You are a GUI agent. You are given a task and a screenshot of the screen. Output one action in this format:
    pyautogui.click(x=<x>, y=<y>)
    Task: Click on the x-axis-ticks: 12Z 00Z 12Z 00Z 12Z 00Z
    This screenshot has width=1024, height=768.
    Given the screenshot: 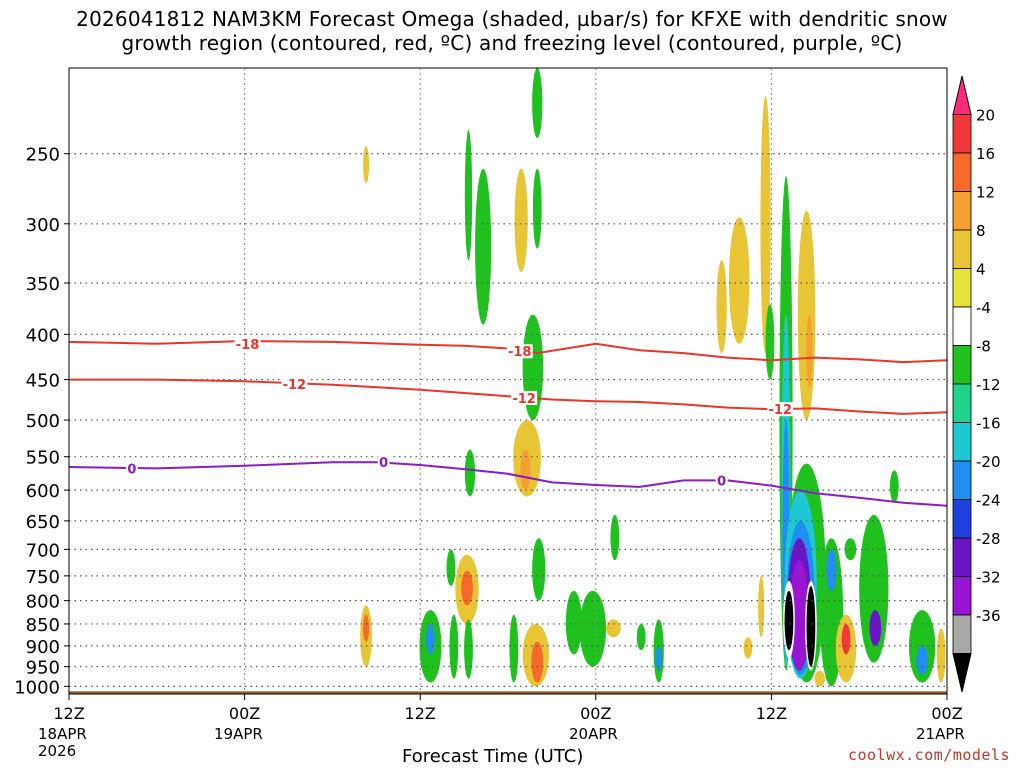 What is the action you would take?
    pyautogui.click(x=508, y=708)
    